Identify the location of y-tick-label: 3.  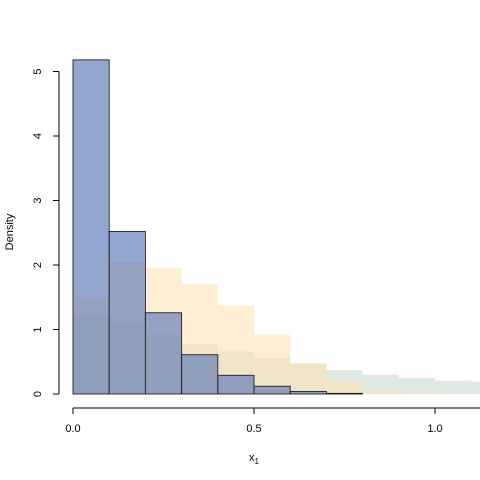
(38, 200).